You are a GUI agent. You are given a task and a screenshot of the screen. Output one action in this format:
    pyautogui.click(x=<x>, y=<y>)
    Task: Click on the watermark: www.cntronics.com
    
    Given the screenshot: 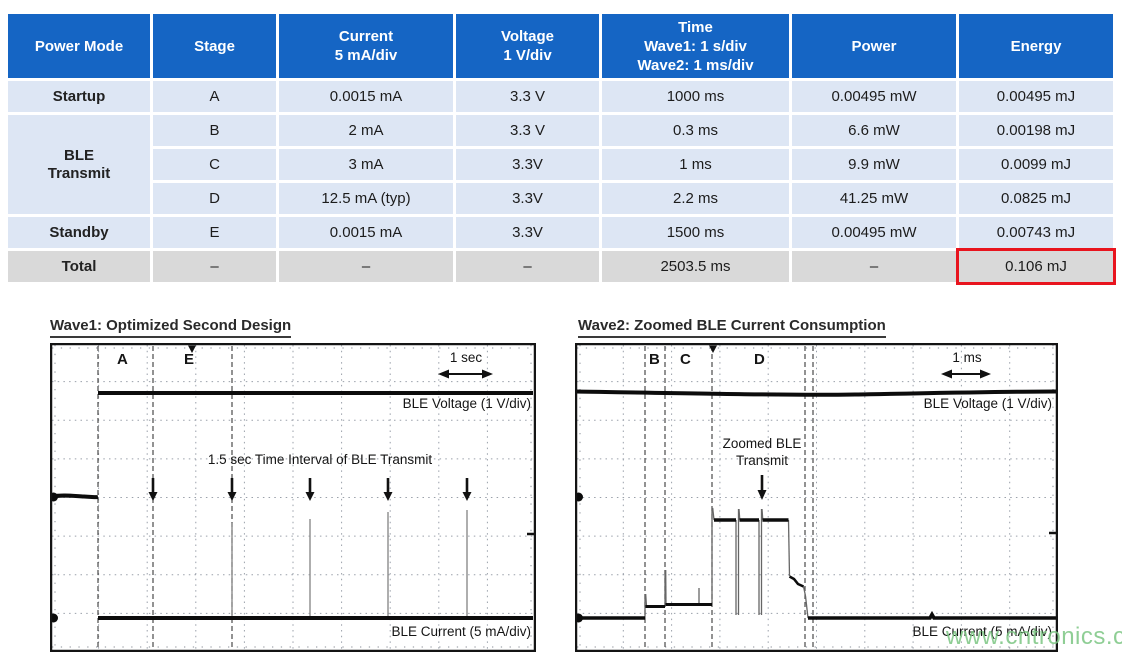 What is the action you would take?
    pyautogui.click(x=1034, y=636)
    